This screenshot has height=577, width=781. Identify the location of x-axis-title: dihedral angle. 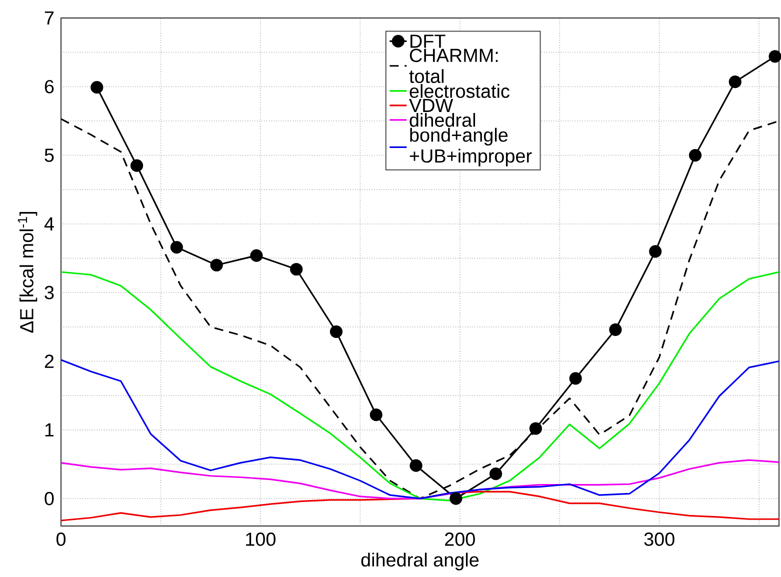
(420, 561).